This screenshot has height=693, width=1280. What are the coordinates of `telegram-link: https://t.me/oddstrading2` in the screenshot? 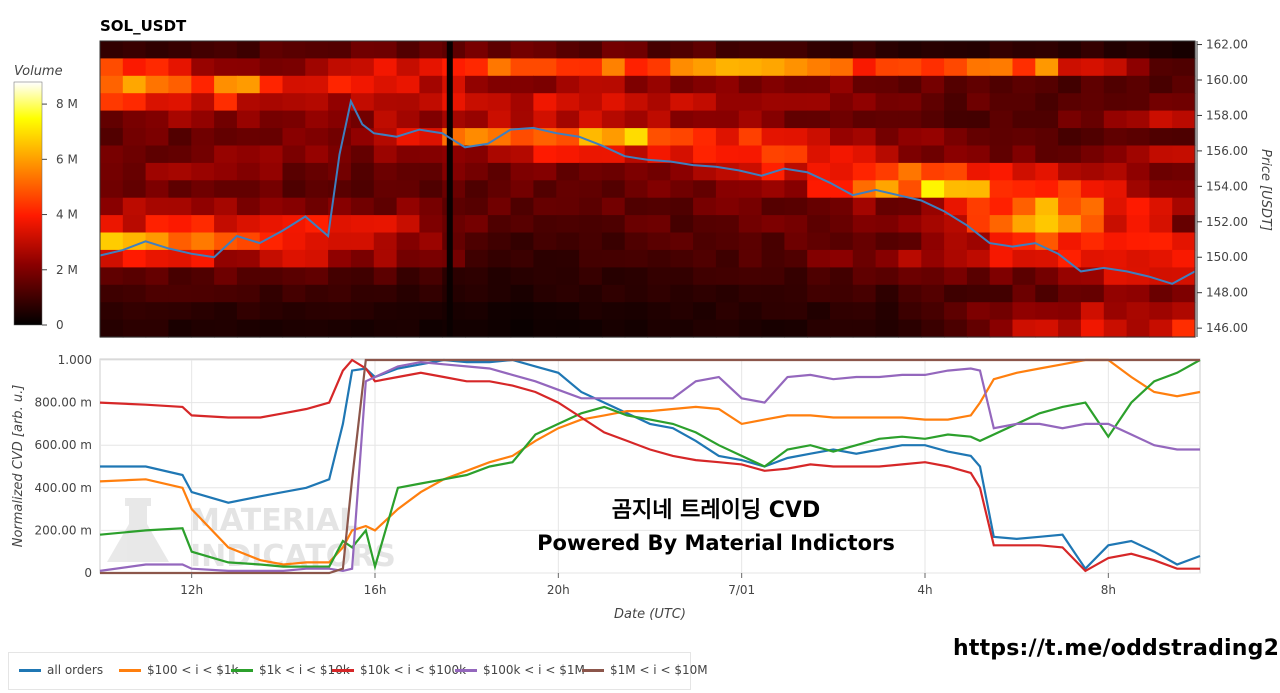 It's located at (1116, 648).